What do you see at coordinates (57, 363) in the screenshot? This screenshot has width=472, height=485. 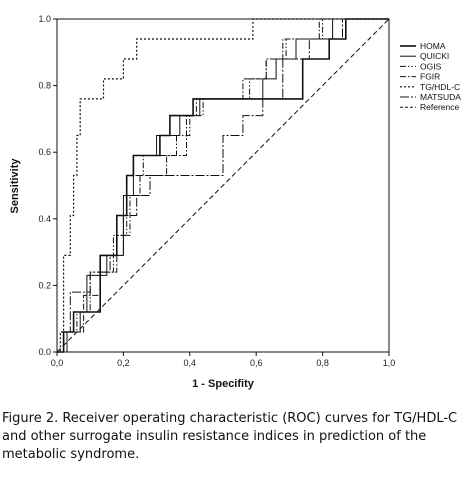 I see `x-tick-label: 0,0` at bounding box center [57, 363].